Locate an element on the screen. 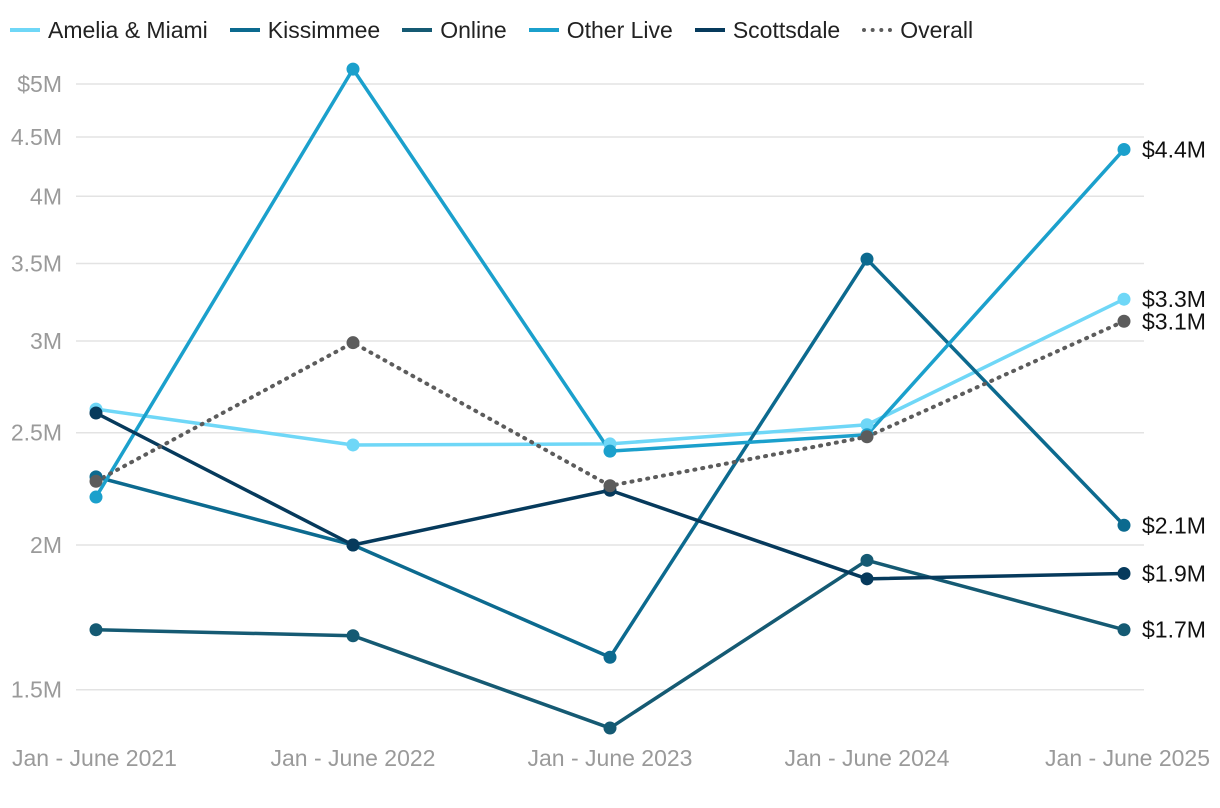 This screenshot has height=808, width=1220. y-tick-label: $5M is located at coordinates (39, 84).